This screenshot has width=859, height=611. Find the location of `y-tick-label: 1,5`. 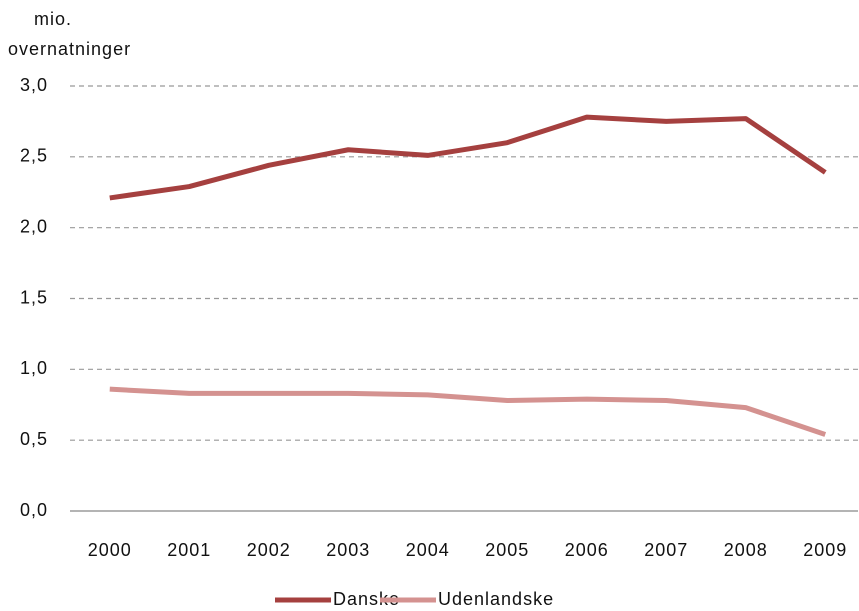

y-tick-label: 1,5 is located at coordinates (34, 297).